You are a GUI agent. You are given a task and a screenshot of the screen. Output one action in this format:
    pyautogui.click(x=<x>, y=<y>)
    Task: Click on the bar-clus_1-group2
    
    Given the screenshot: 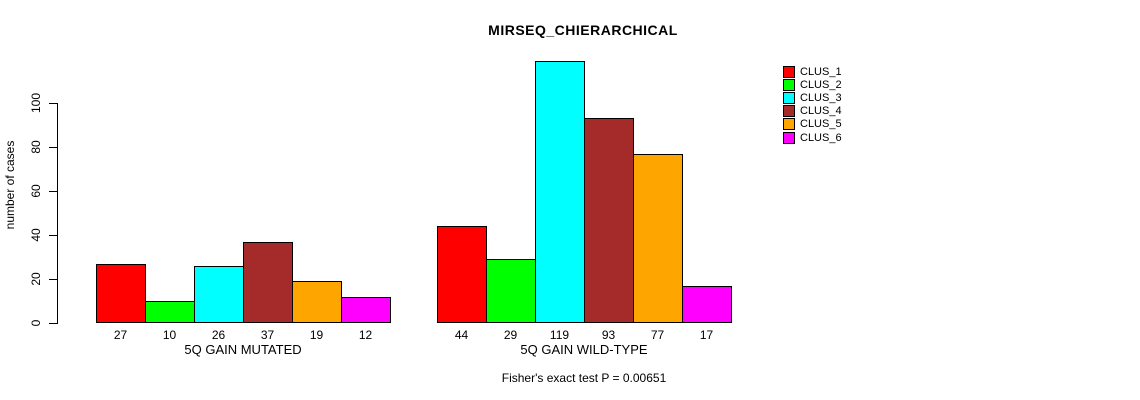 What is the action you would take?
    pyautogui.click(x=462, y=274)
    